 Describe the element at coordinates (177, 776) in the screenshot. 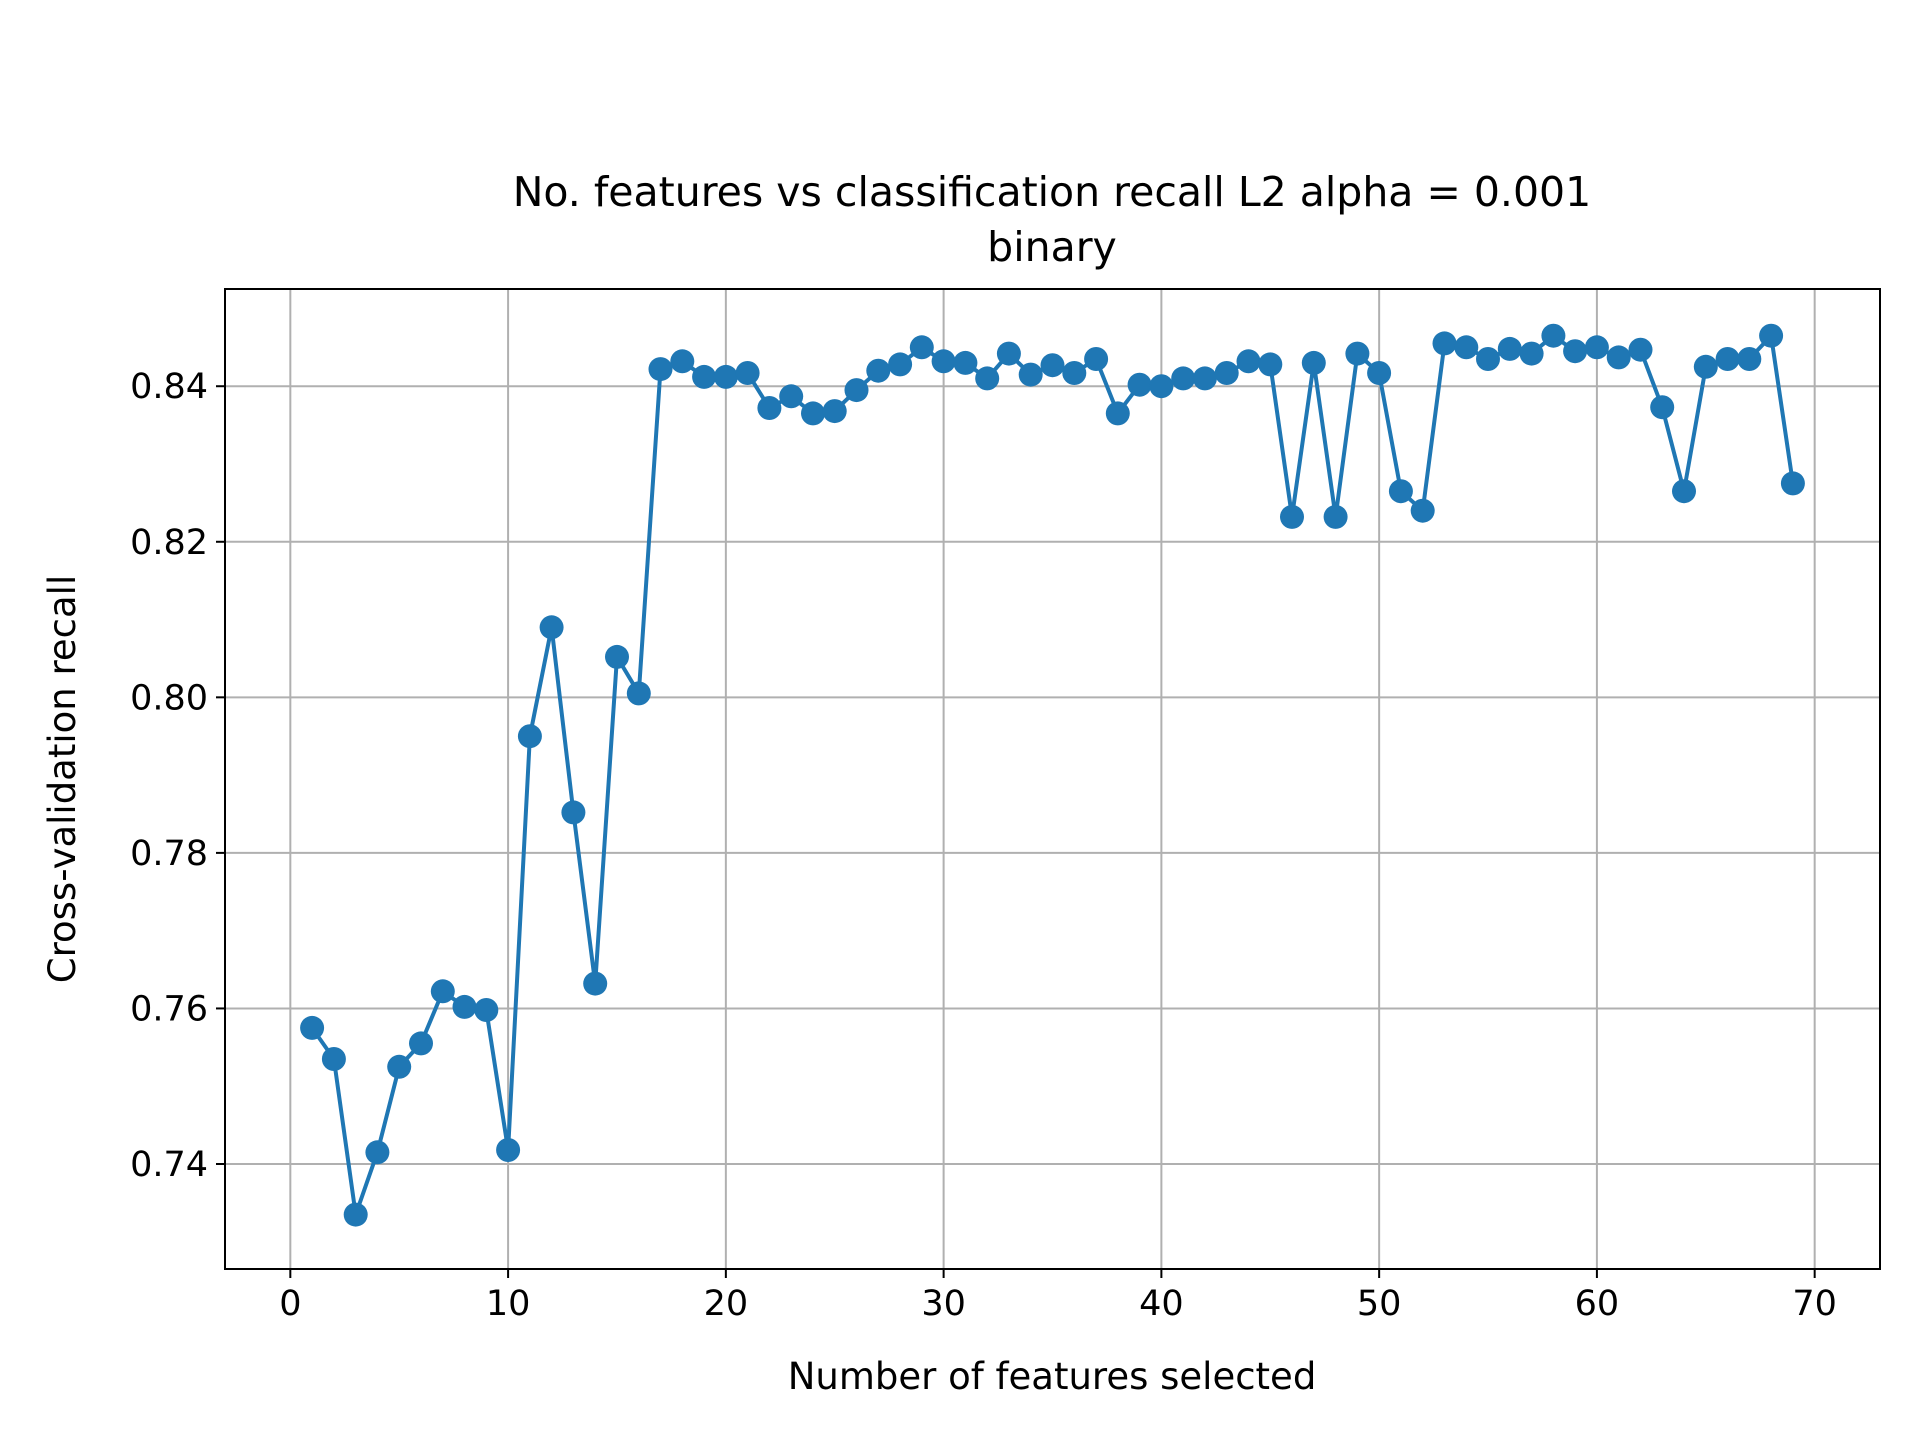

I see `y-axis-ticks: 0.74 0.76 0.78 0.80 0.82 0.84` at that location.